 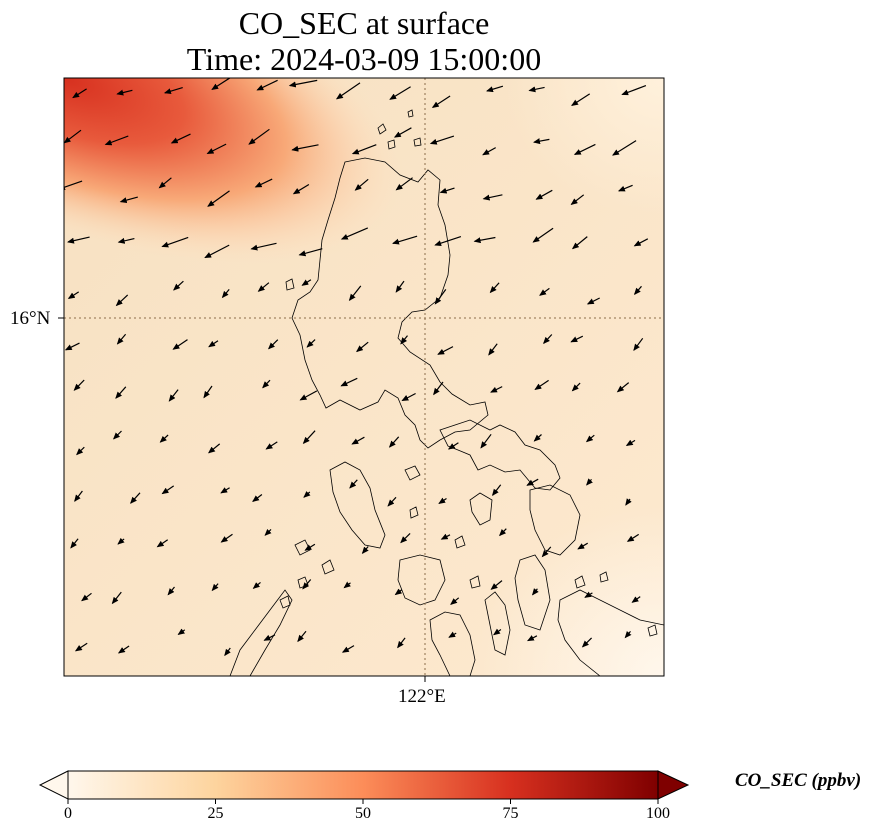 I want to click on map-title: CO_SEC at surface, so click(x=364, y=23).